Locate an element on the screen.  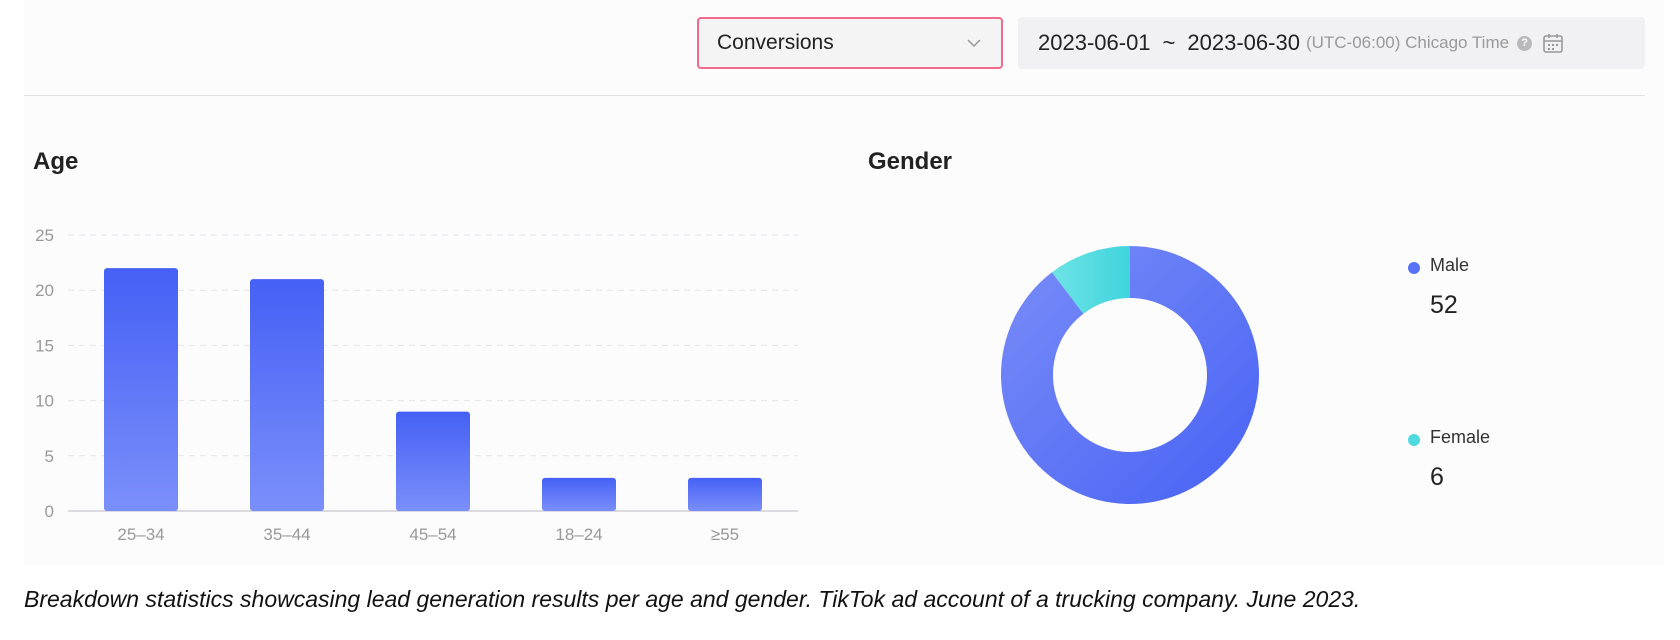
calendar-icon is located at coordinates (1553, 43).